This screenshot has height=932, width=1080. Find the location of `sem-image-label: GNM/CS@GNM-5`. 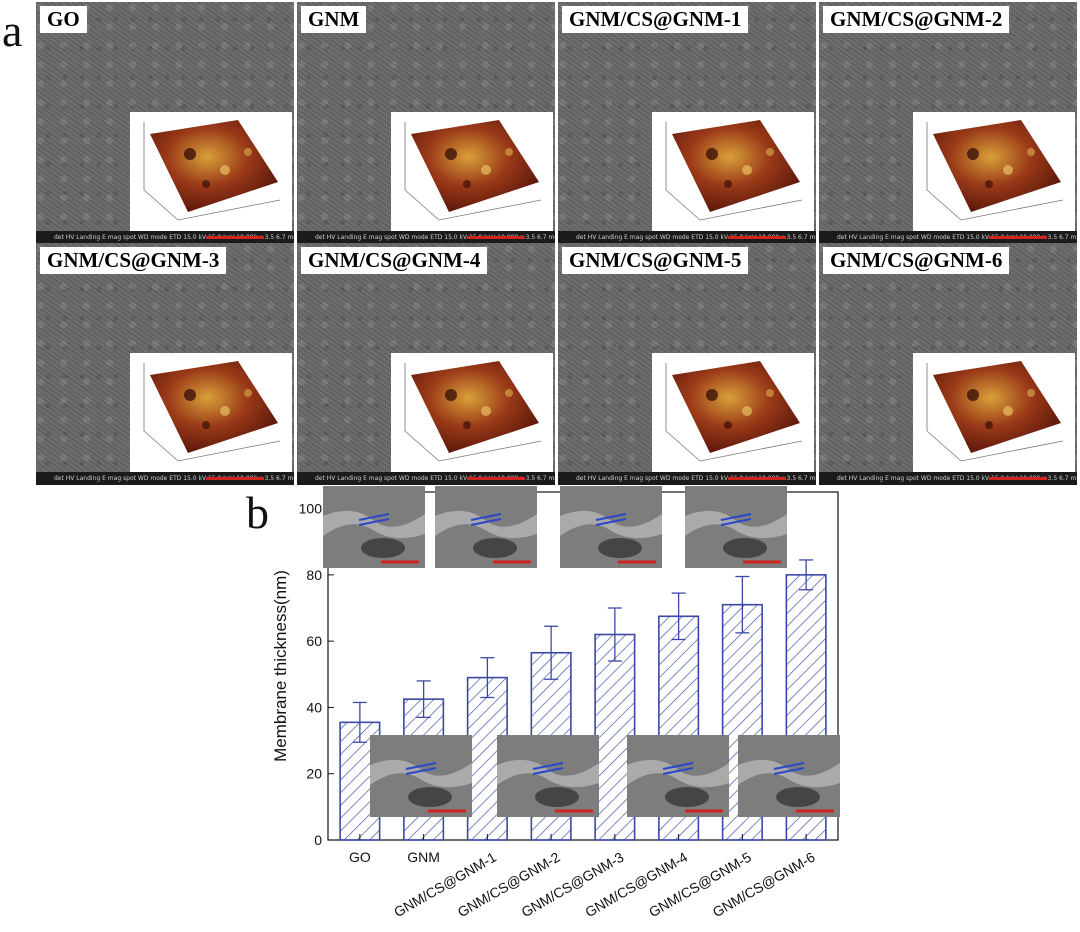

sem-image-label: GNM/CS@GNM-5 is located at coordinates (655, 260).